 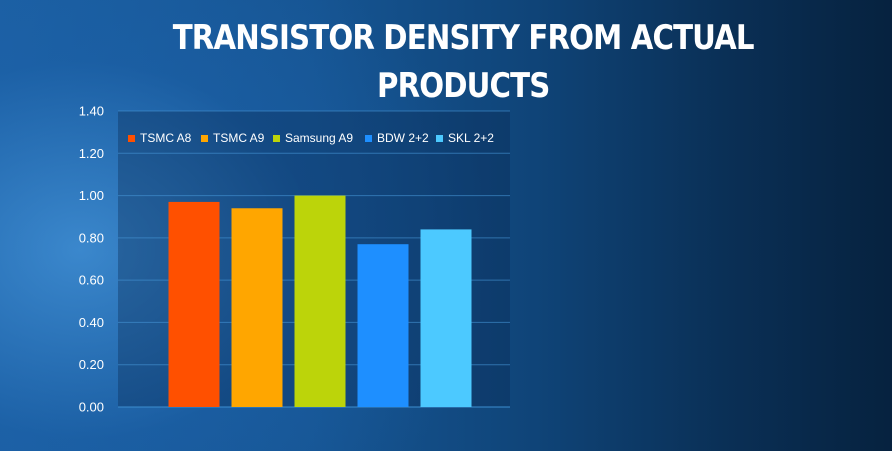 I want to click on y-tick-label: 0.80, so click(x=91, y=237).